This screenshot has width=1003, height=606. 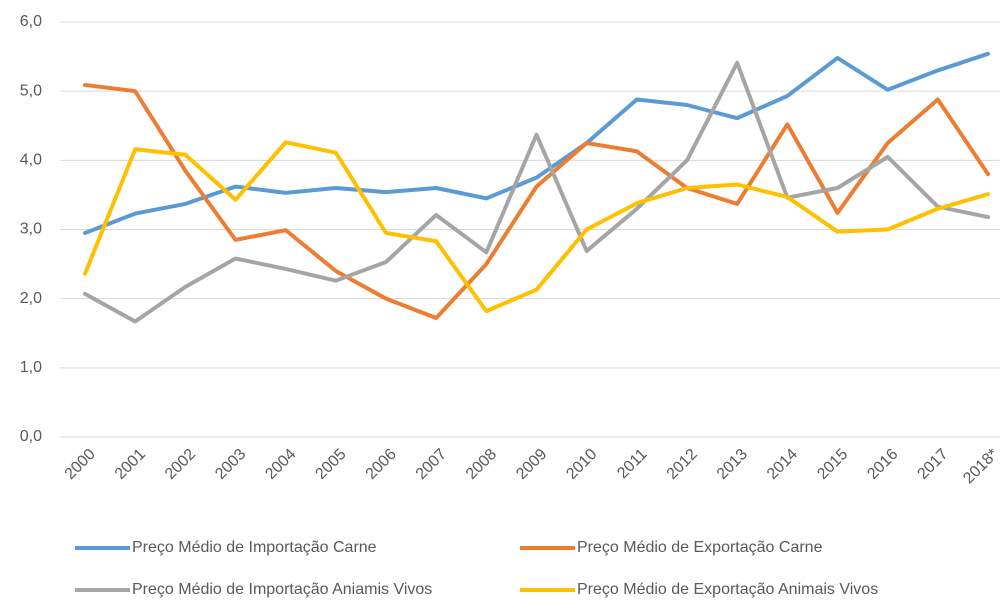 I want to click on x-tick-label: 2000, so click(x=80, y=464).